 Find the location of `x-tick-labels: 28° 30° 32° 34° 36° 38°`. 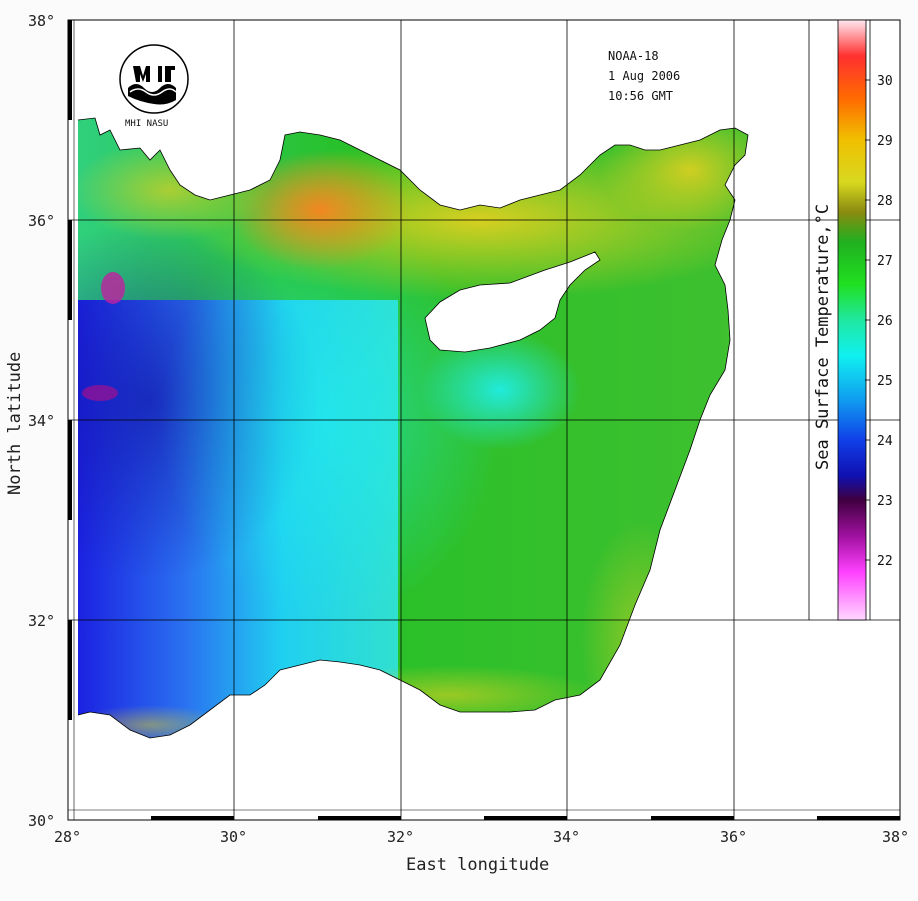

x-tick-labels: 28° 30° 32° 34° 36° 38° is located at coordinates (481, 837).